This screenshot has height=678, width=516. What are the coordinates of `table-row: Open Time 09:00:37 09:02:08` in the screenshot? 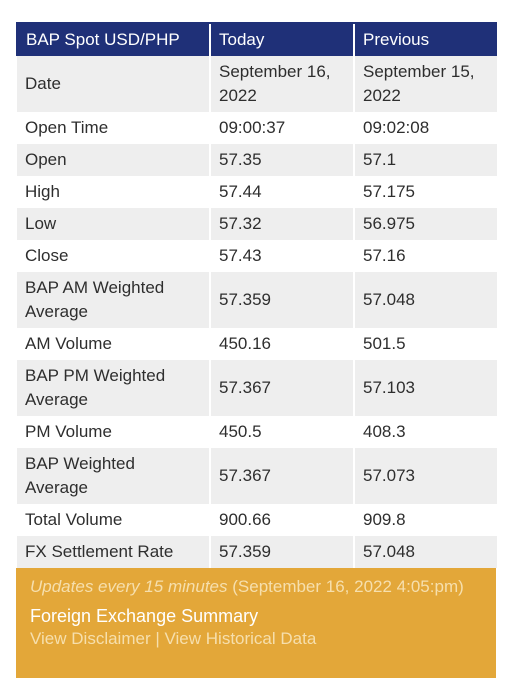 It's located at (257, 128).